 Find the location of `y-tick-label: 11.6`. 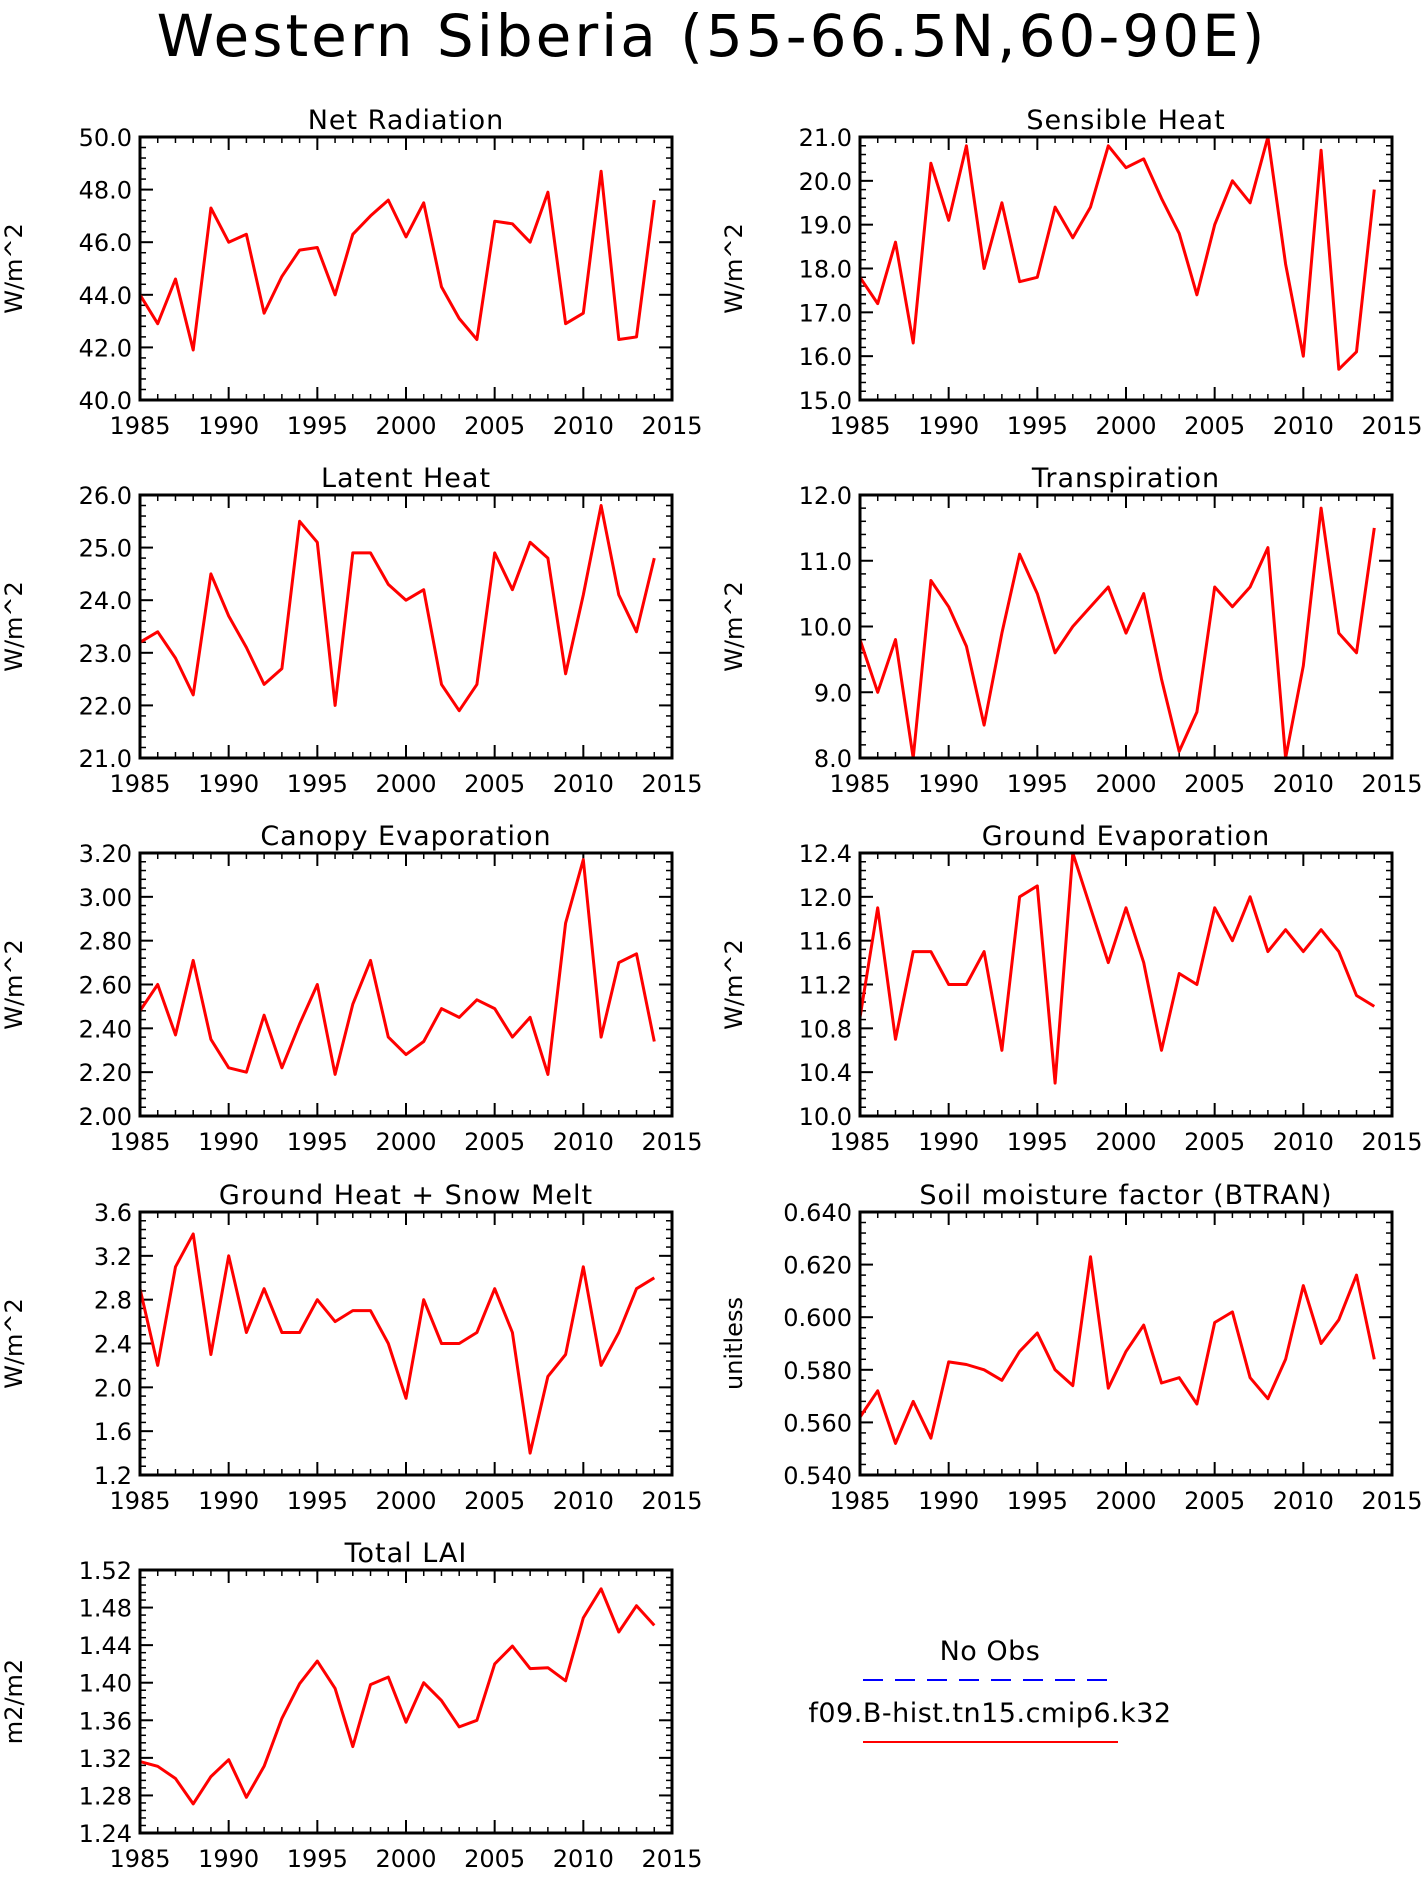

y-tick-label: 11.6 is located at coordinates (825, 942).